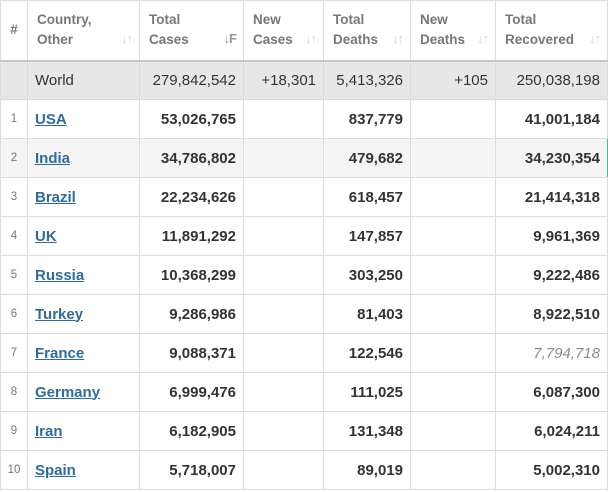 This screenshot has width=608, height=492. Describe the element at coordinates (551, 431) in the screenshot. I see `total-recovered-cell: 6,024,211` at that location.